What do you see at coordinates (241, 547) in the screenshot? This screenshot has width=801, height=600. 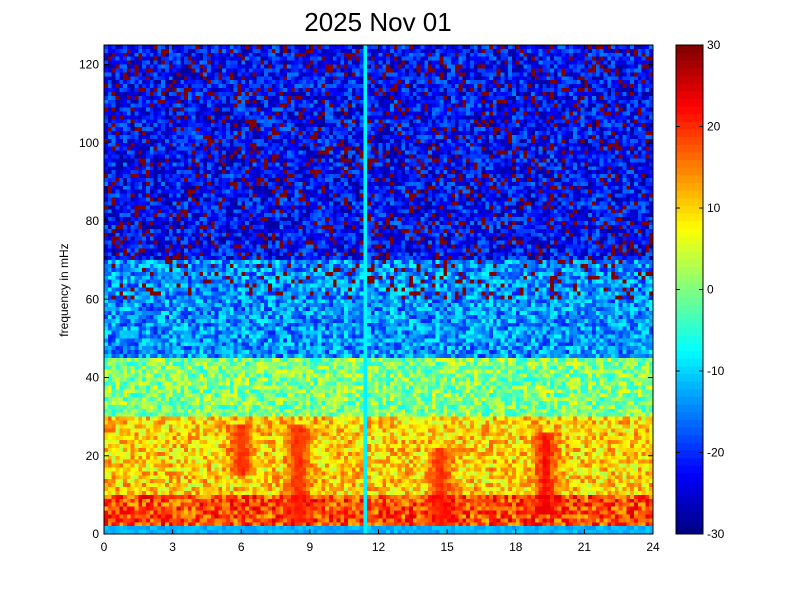 I see `x-tick-label: 6` at bounding box center [241, 547].